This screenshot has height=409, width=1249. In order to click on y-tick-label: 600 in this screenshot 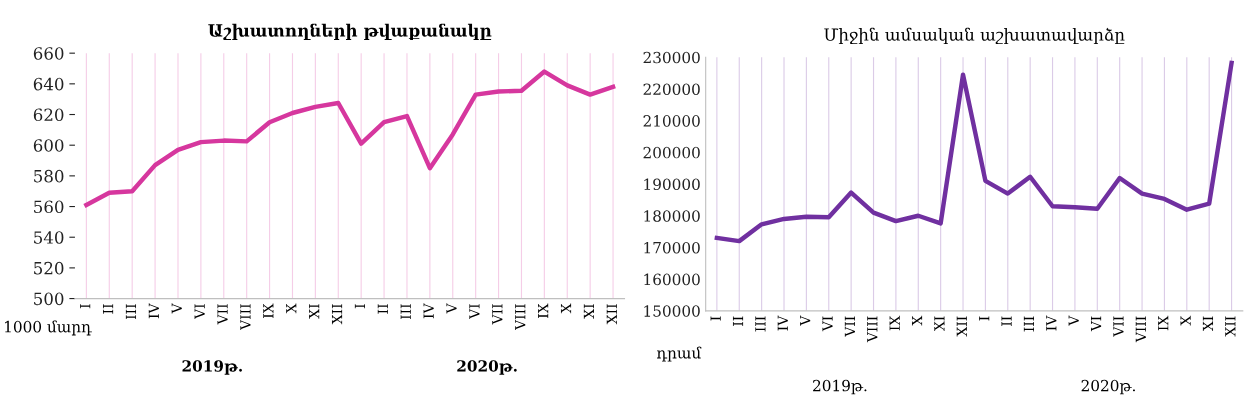, I will do `click(48, 145)`.